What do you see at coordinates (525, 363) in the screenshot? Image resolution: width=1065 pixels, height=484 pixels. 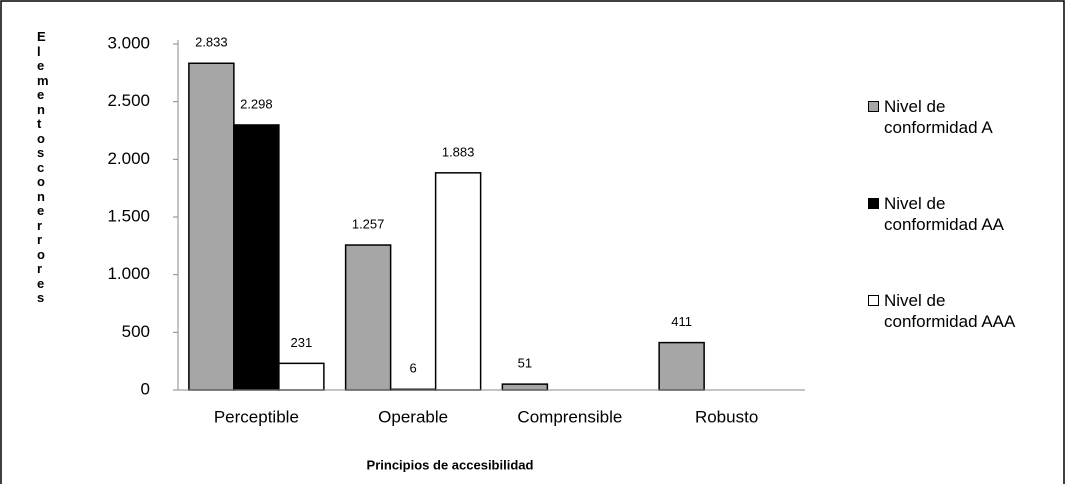 I see `data-label: 51` at bounding box center [525, 363].